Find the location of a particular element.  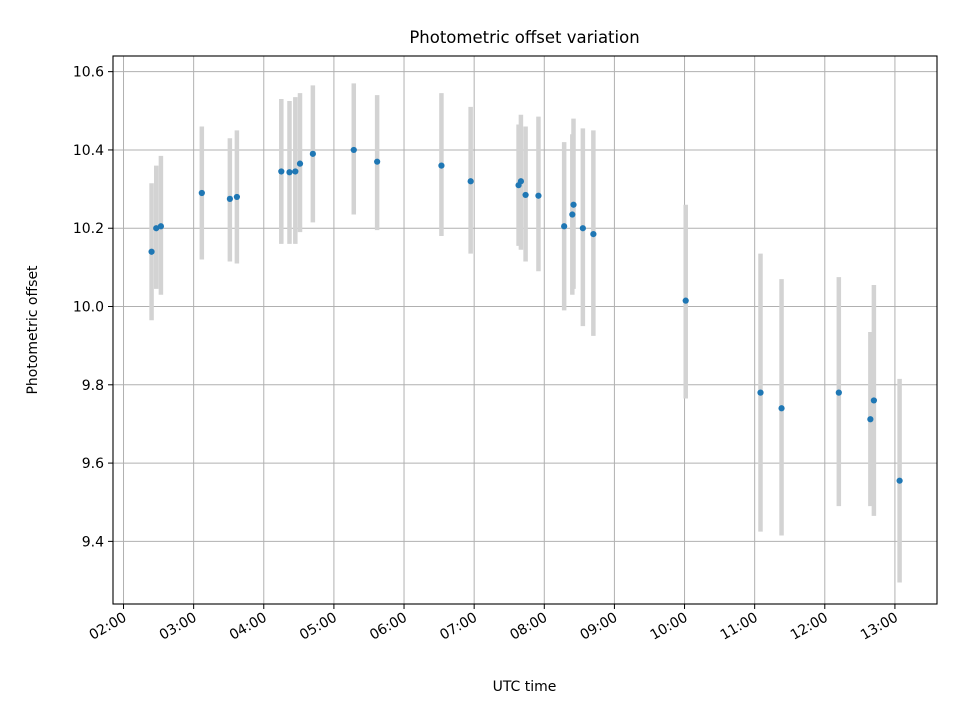

x-axis-label: UTC time is located at coordinates (525, 687).